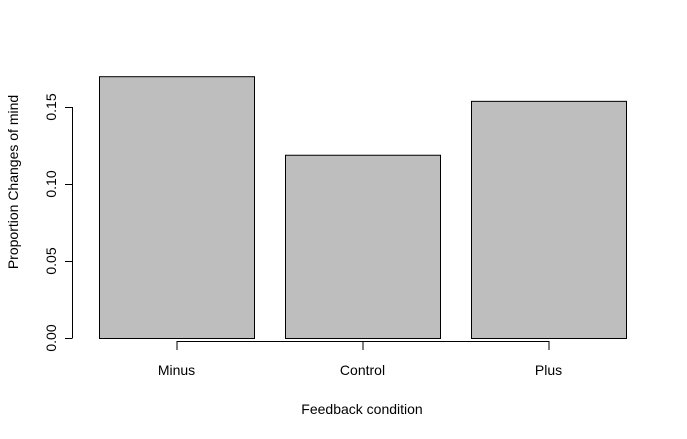 The width and height of the screenshot is (687, 439). Describe the element at coordinates (177, 207) in the screenshot. I see `bar-minus` at that location.